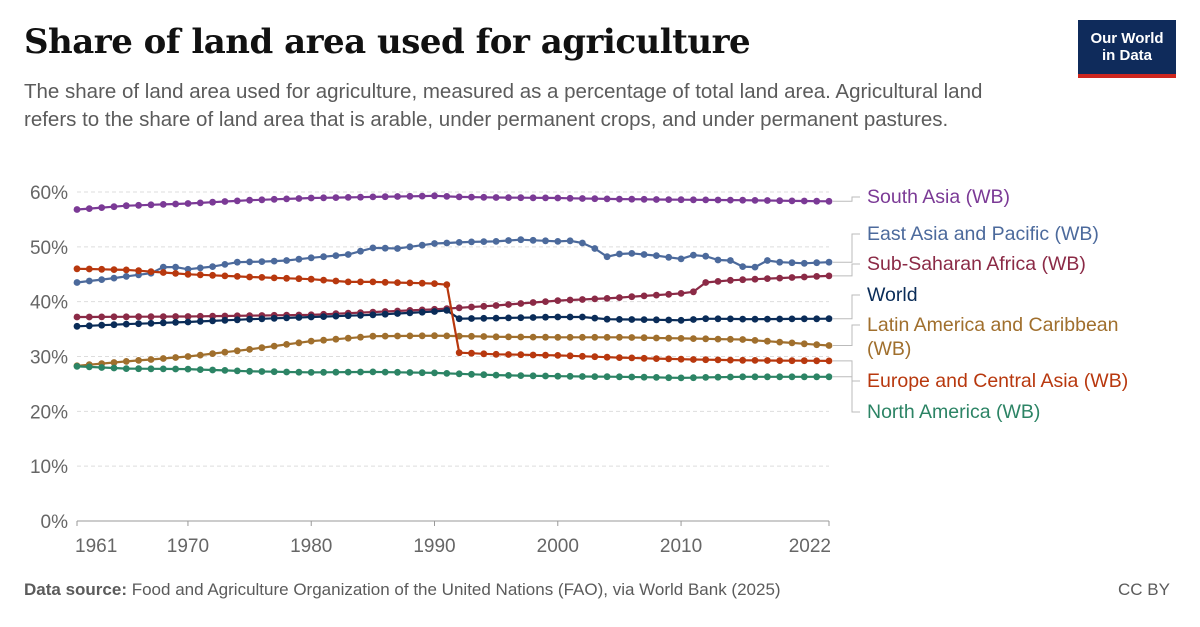 This screenshot has height=627, width=1200. What do you see at coordinates (1144, 589) in the screenshot?
I see `license-label: CC BY` at bounding box center [1144, 589].